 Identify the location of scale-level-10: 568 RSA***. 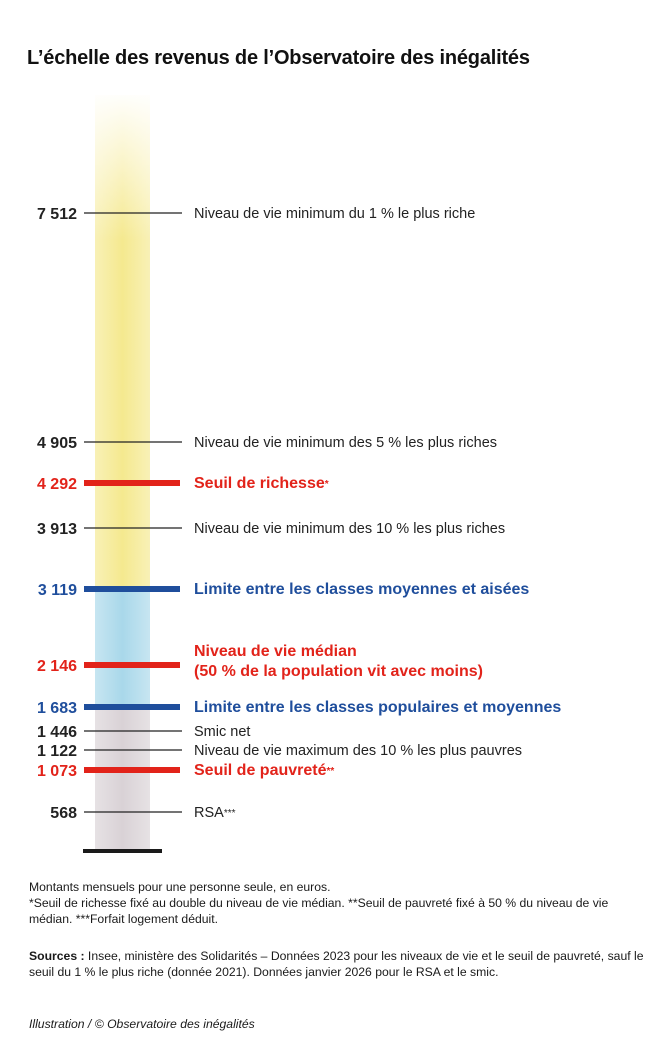
(142, 813).